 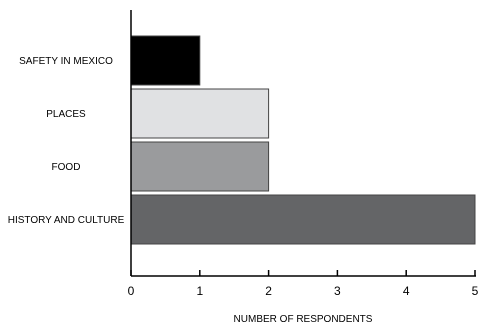 I want to click on bar-places, so click(x=200, y=113).